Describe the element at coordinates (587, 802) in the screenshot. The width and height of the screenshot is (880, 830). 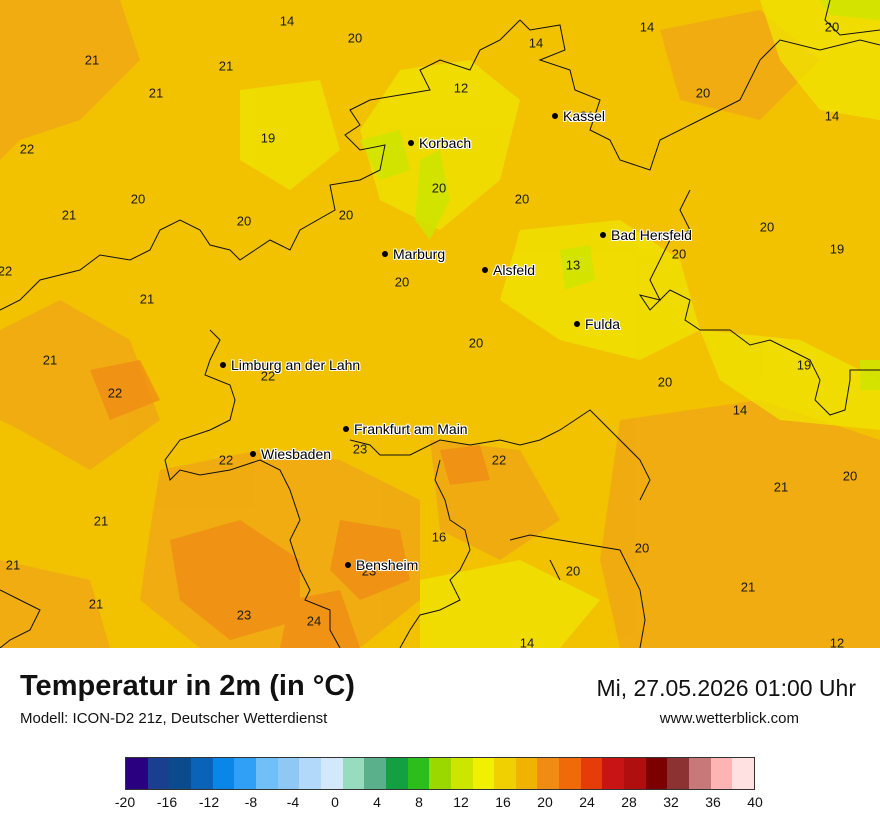
I see `legend-label: 24` at that location.